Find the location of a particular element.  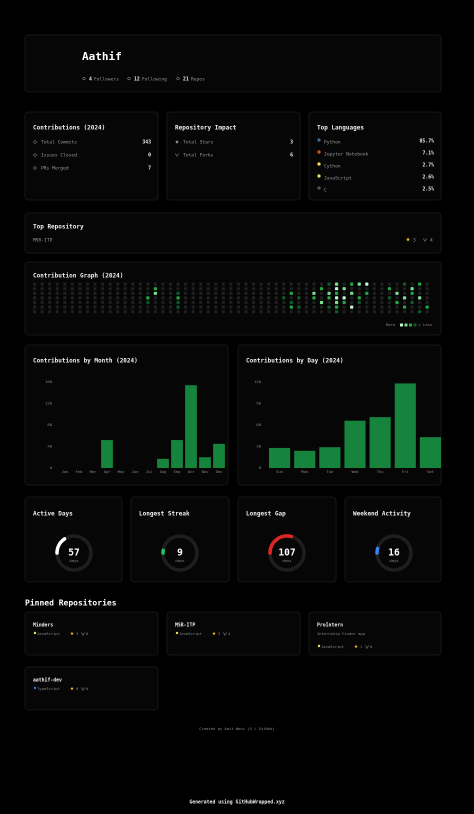

repo-stars: 3 is located at coordinates (219, 633).